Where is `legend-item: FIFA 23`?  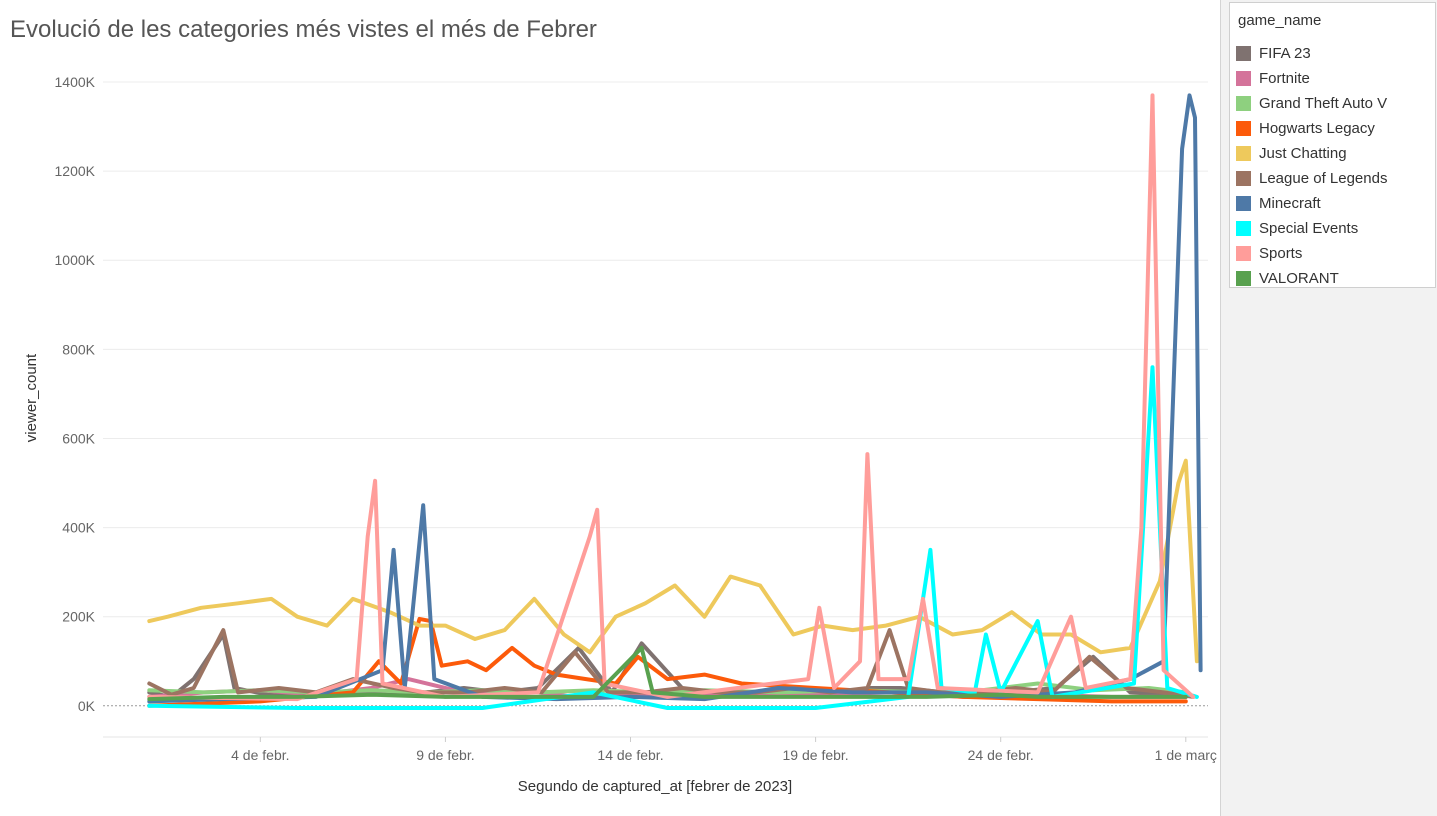
legend-item: FIFA 23 is located at coordinates (1311, 53).